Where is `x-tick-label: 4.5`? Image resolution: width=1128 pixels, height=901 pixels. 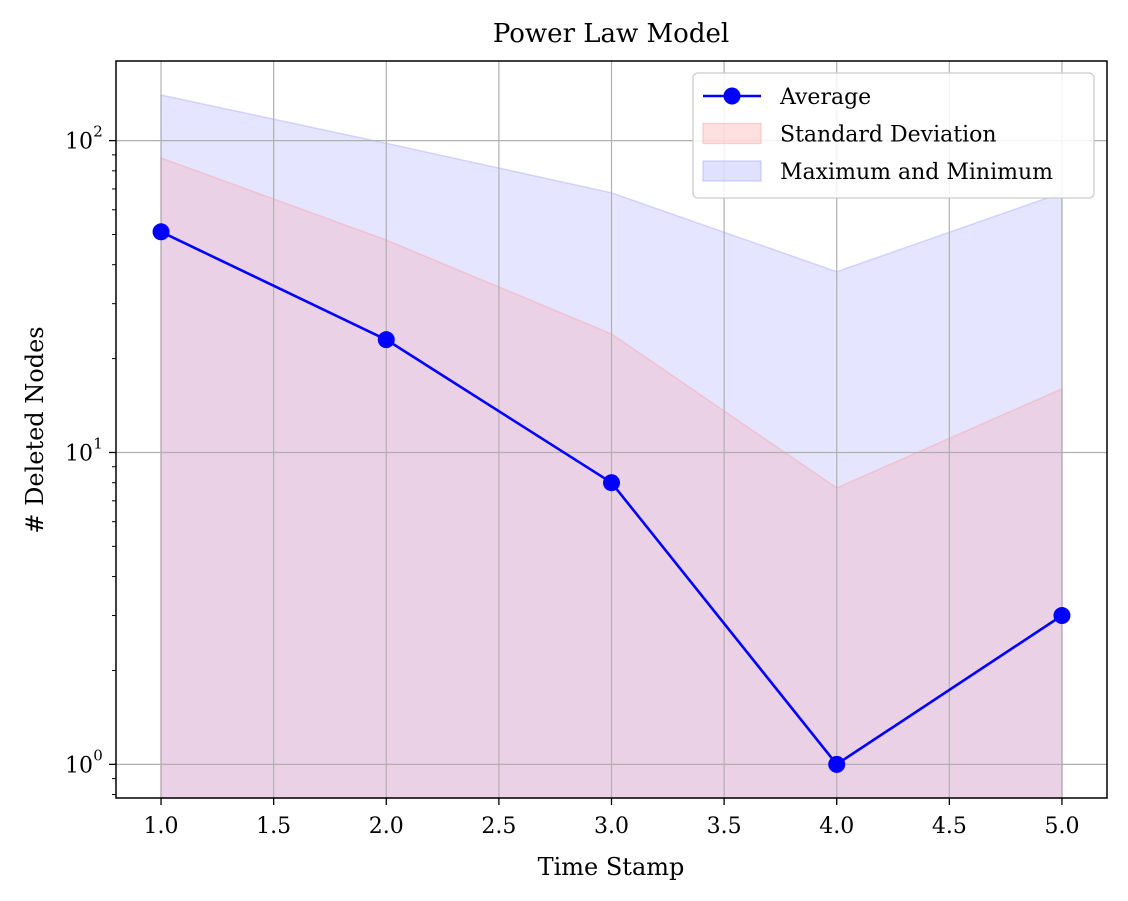
x-tick-label: 4.5 is located at coordinates (949, 826).